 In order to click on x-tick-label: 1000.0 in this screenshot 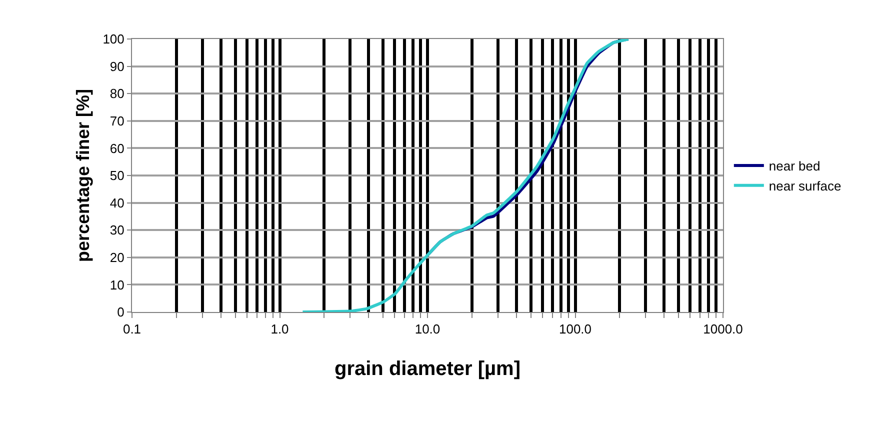, I will do `click(723, 329)`.